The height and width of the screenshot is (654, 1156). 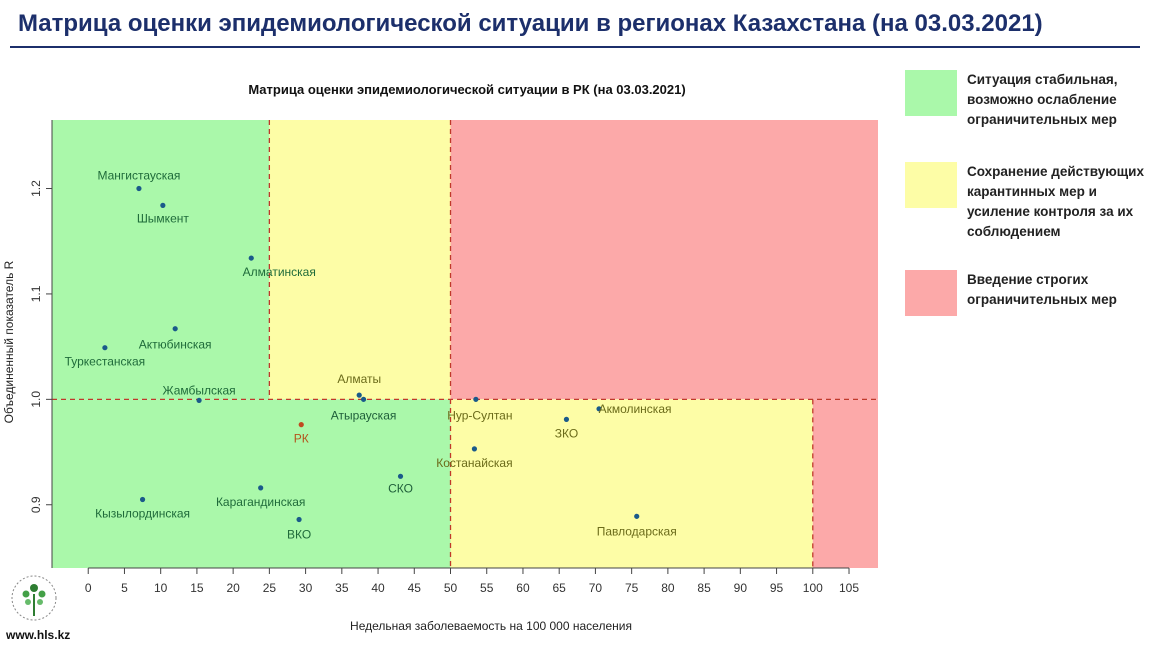 I want to click on y-tick-label: 1.0, so click(x=36, y=399).